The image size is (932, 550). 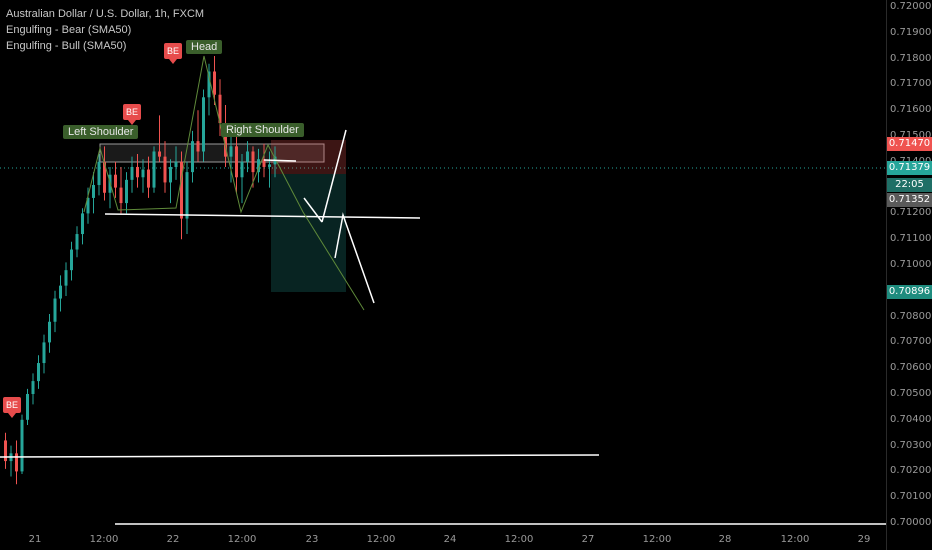 What do you see at coordinates (909, 144) in the screenshot?
I see `stop-price-tag: 0.71470` at bounding box center [909, 144].